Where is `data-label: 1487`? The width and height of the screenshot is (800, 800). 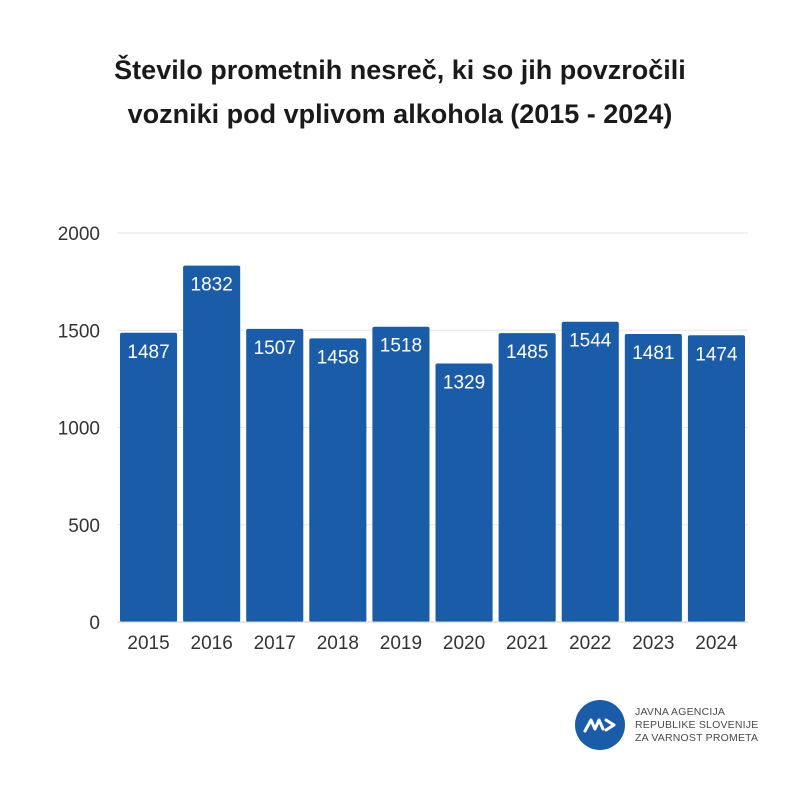 data-label: 1487 is located at coordinates (148, 352).